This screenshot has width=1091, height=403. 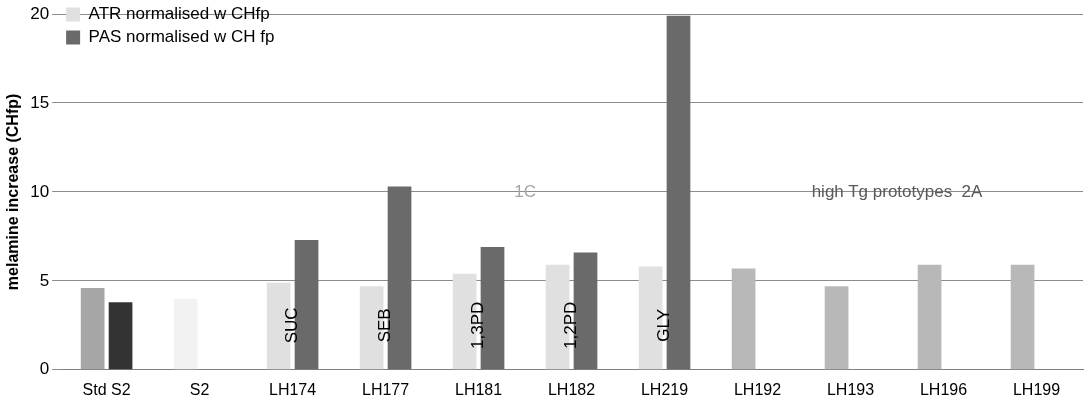 What do you see at coordinates (571, 325) in the screenshot?
I see `annotation: 1,2PD` at bounding box center [571, 325].